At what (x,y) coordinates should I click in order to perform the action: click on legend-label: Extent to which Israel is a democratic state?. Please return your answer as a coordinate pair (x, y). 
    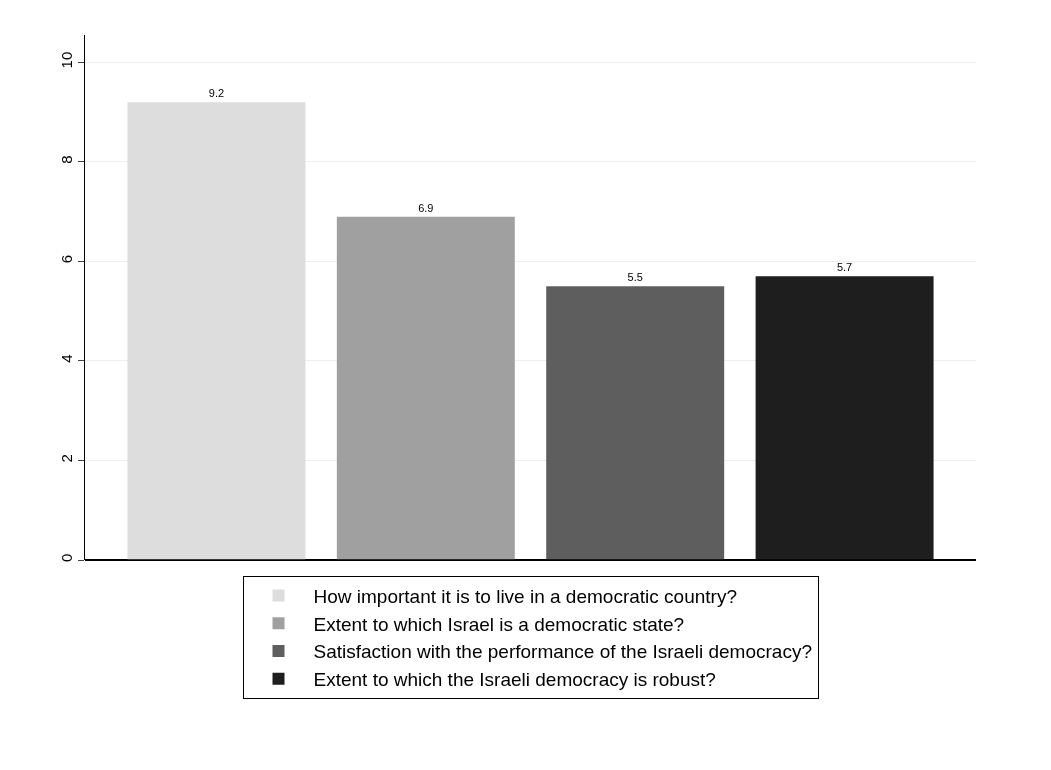
    Looking at the image, I should click on (499, 624).